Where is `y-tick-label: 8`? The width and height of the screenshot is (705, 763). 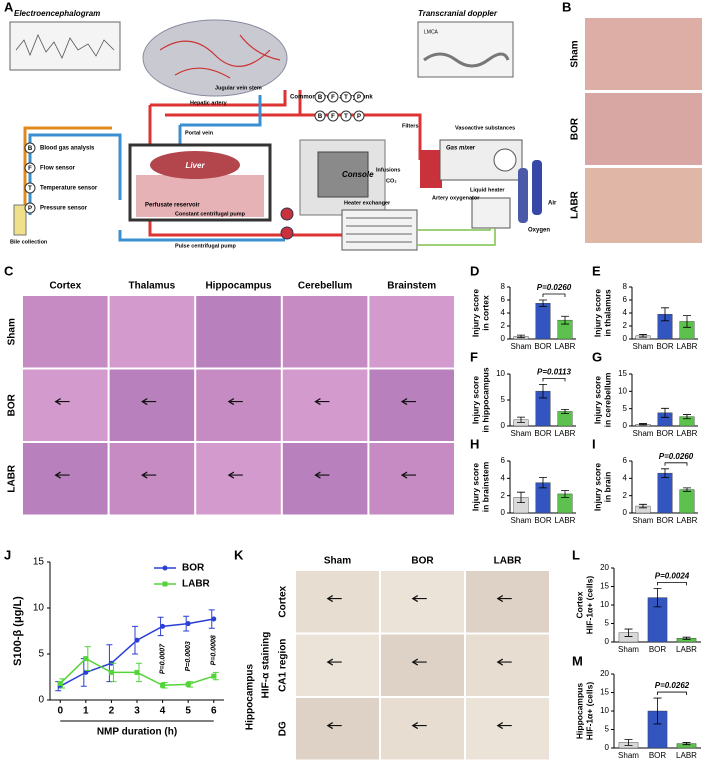 y-tick-label: 8 is located at coordinates (503, 286).